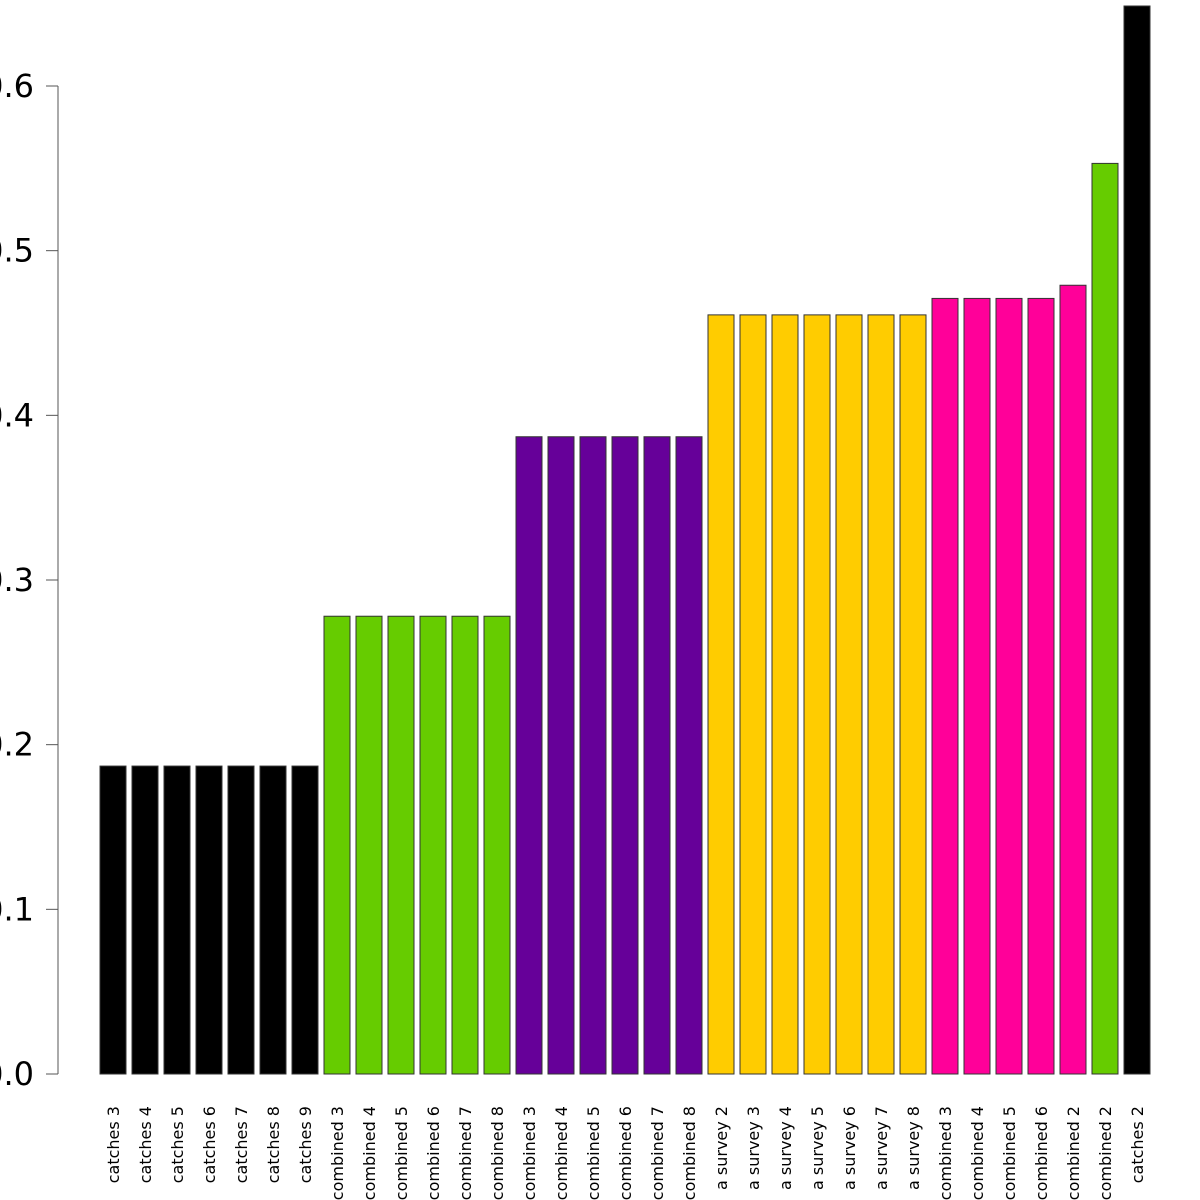 This screenshot has width=1200, height=1200. I want to click on y-tick-label: 0.4, so click(17, 415).